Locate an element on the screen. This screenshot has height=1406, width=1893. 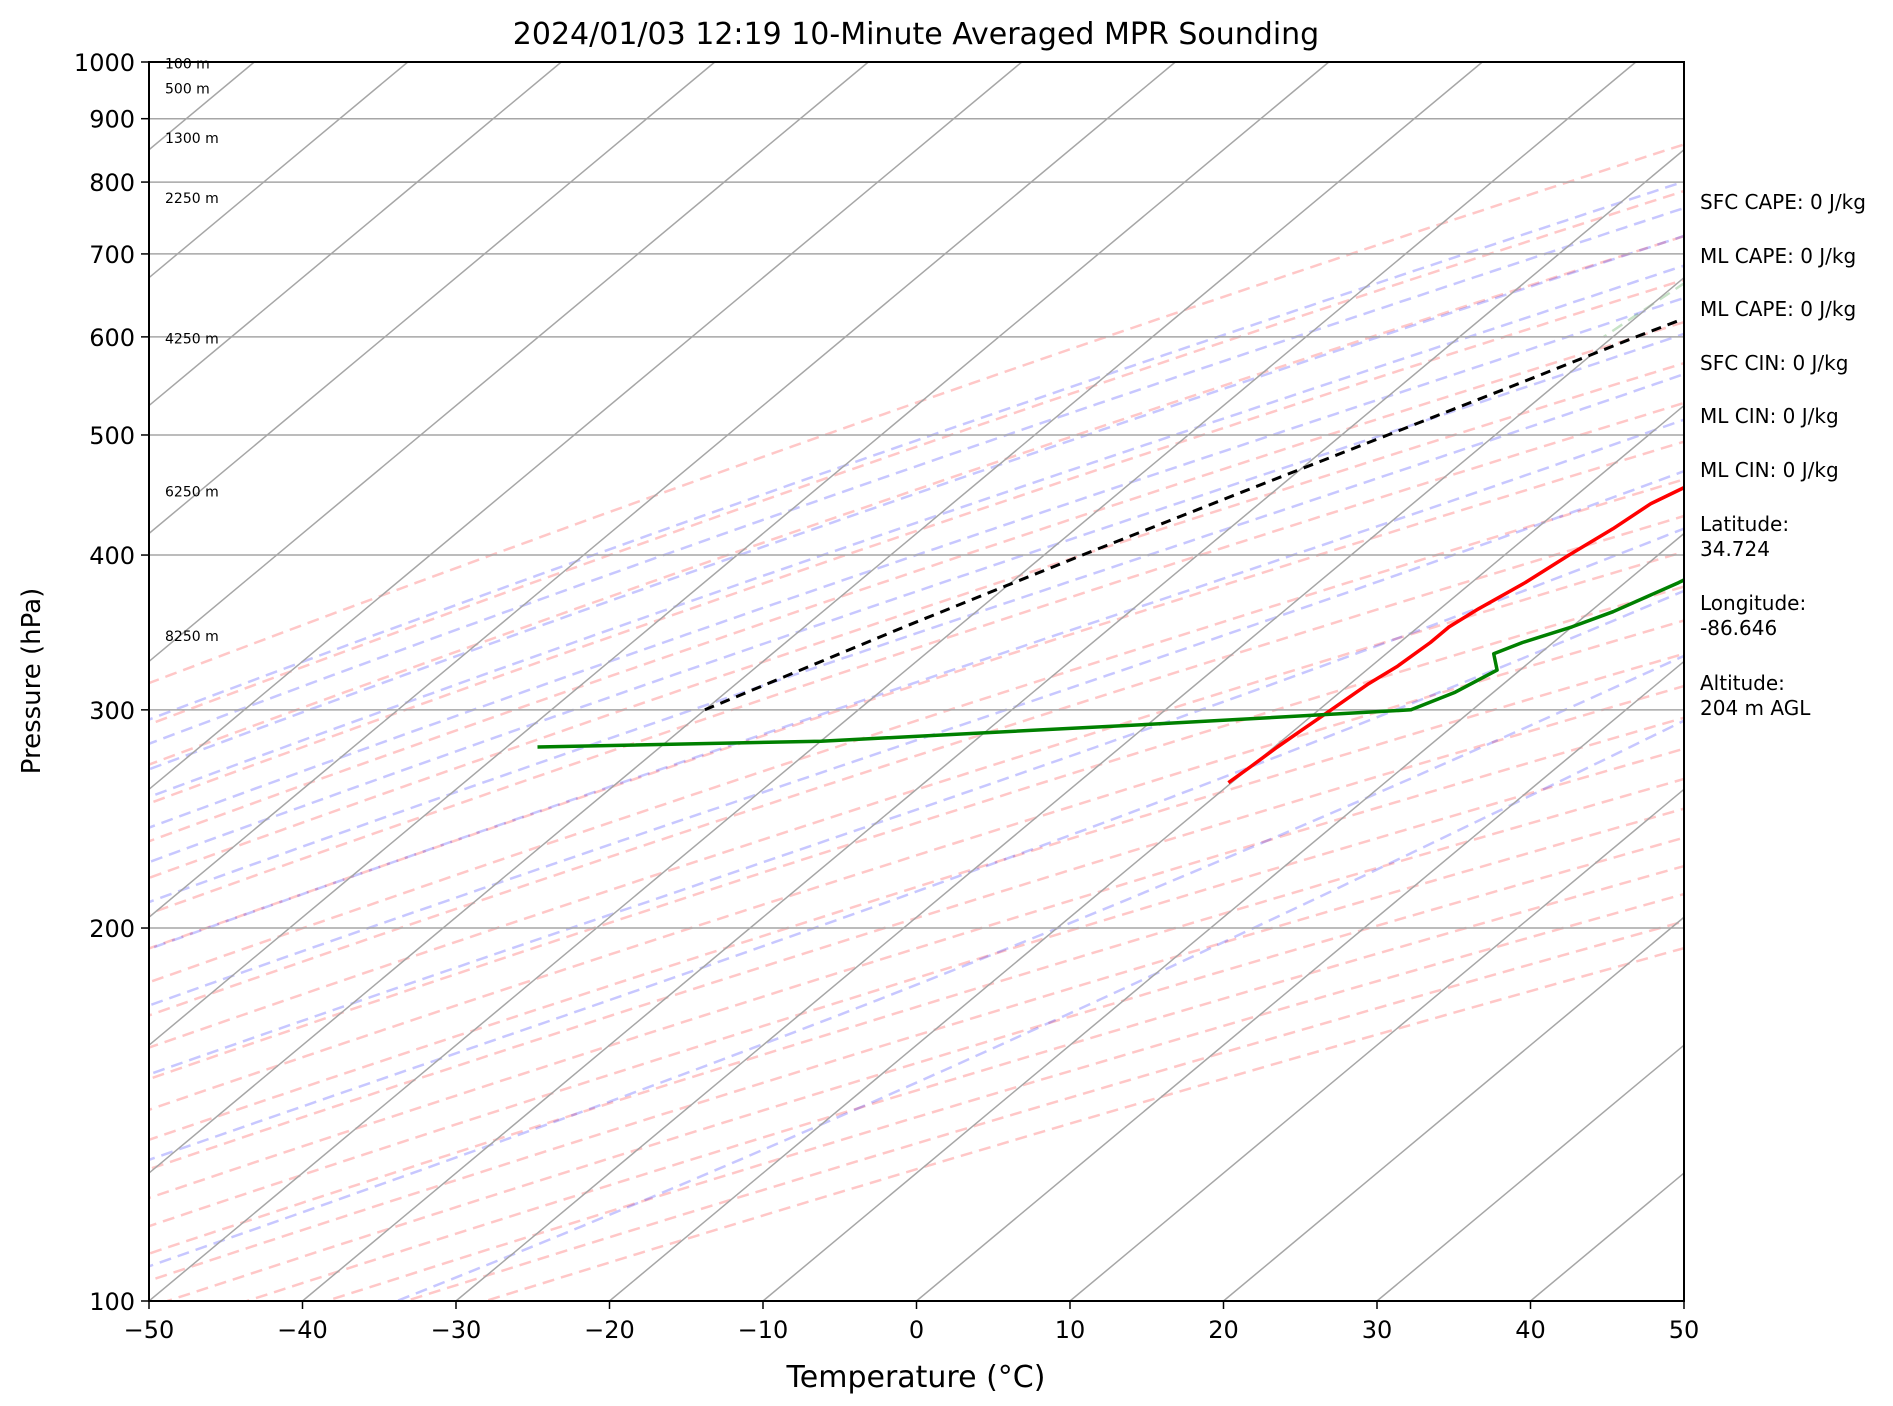
ml-cin-text: ML CIN: 0 J/kg is located at coordinates (1769, 416).